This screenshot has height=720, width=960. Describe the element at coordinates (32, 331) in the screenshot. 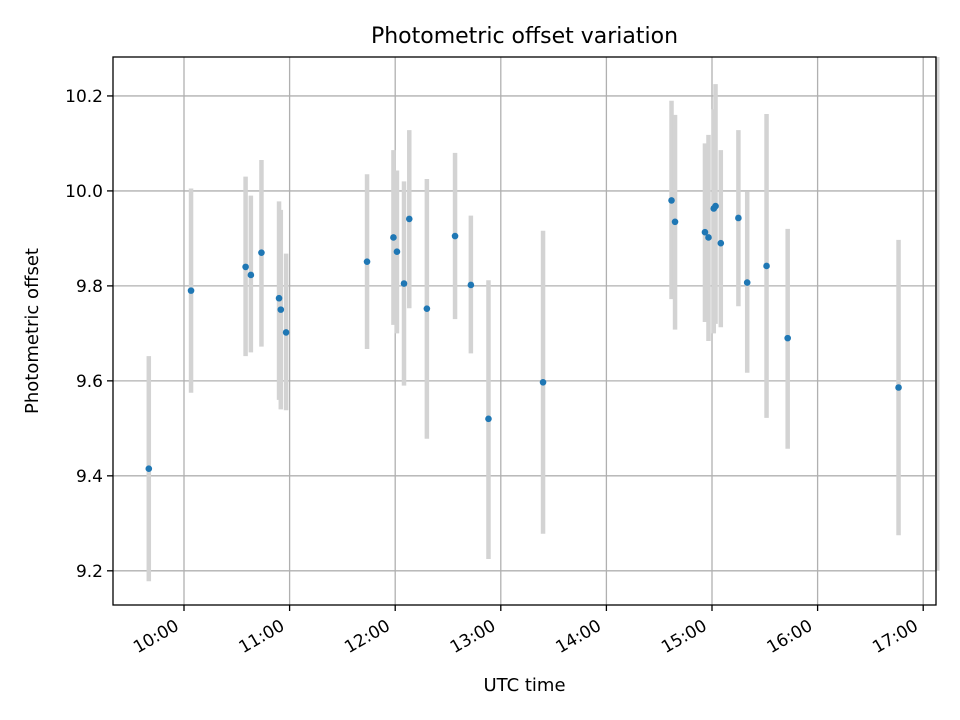

I see `y-axis-label: Photometric offset` at that location.